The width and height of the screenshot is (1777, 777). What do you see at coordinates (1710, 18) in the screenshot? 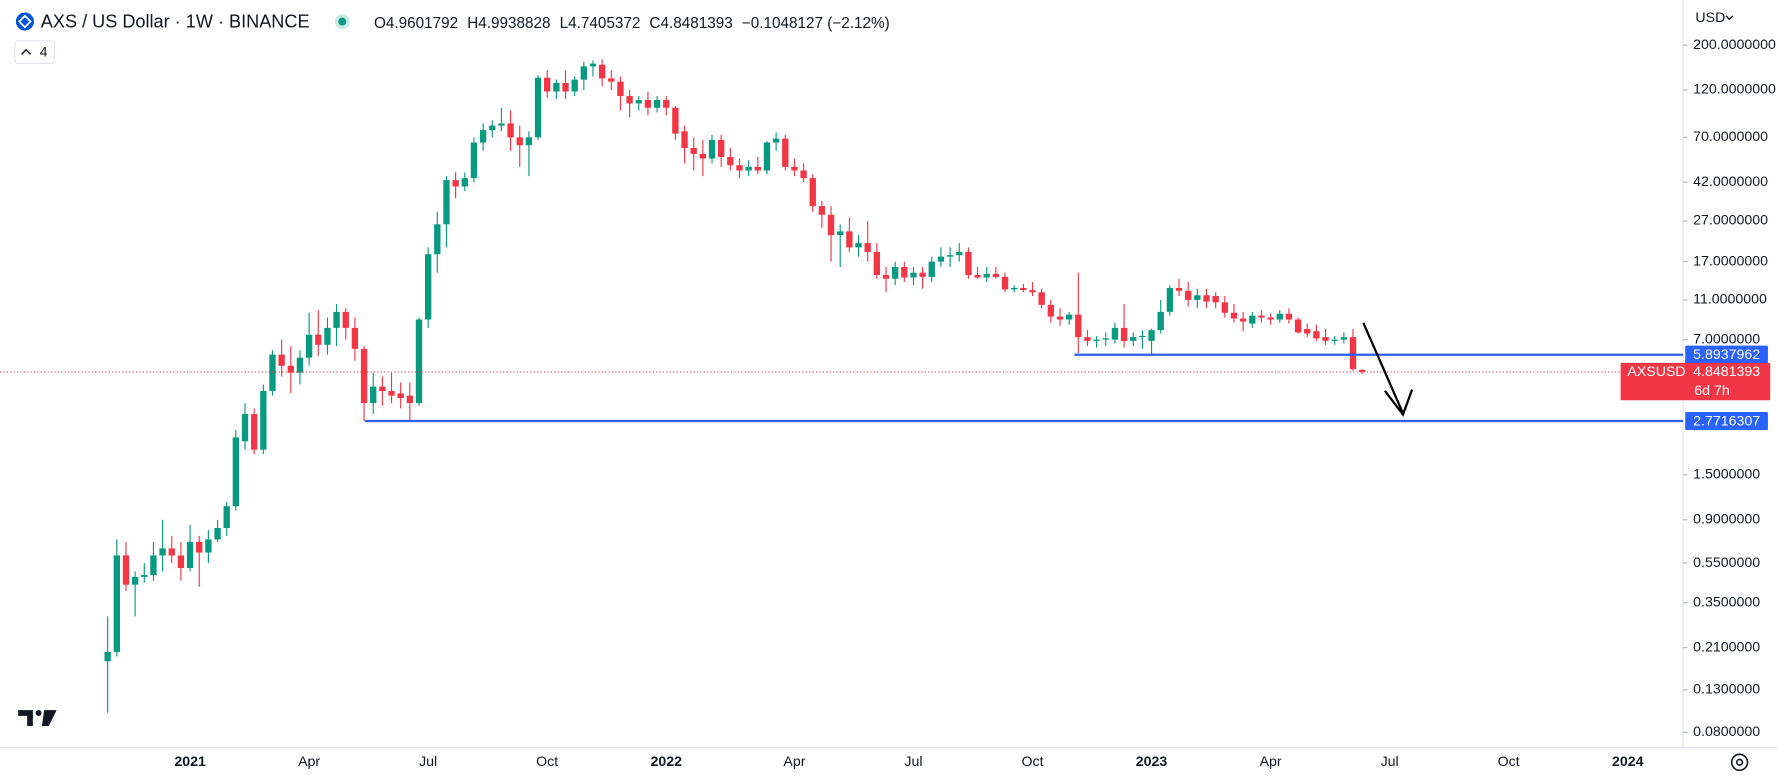
I see `currency: USD` at bounding box center [1710, 18].